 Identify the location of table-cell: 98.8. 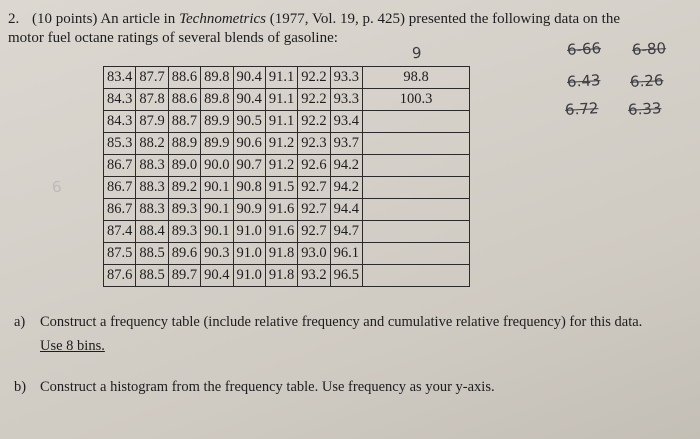
(416, 77).